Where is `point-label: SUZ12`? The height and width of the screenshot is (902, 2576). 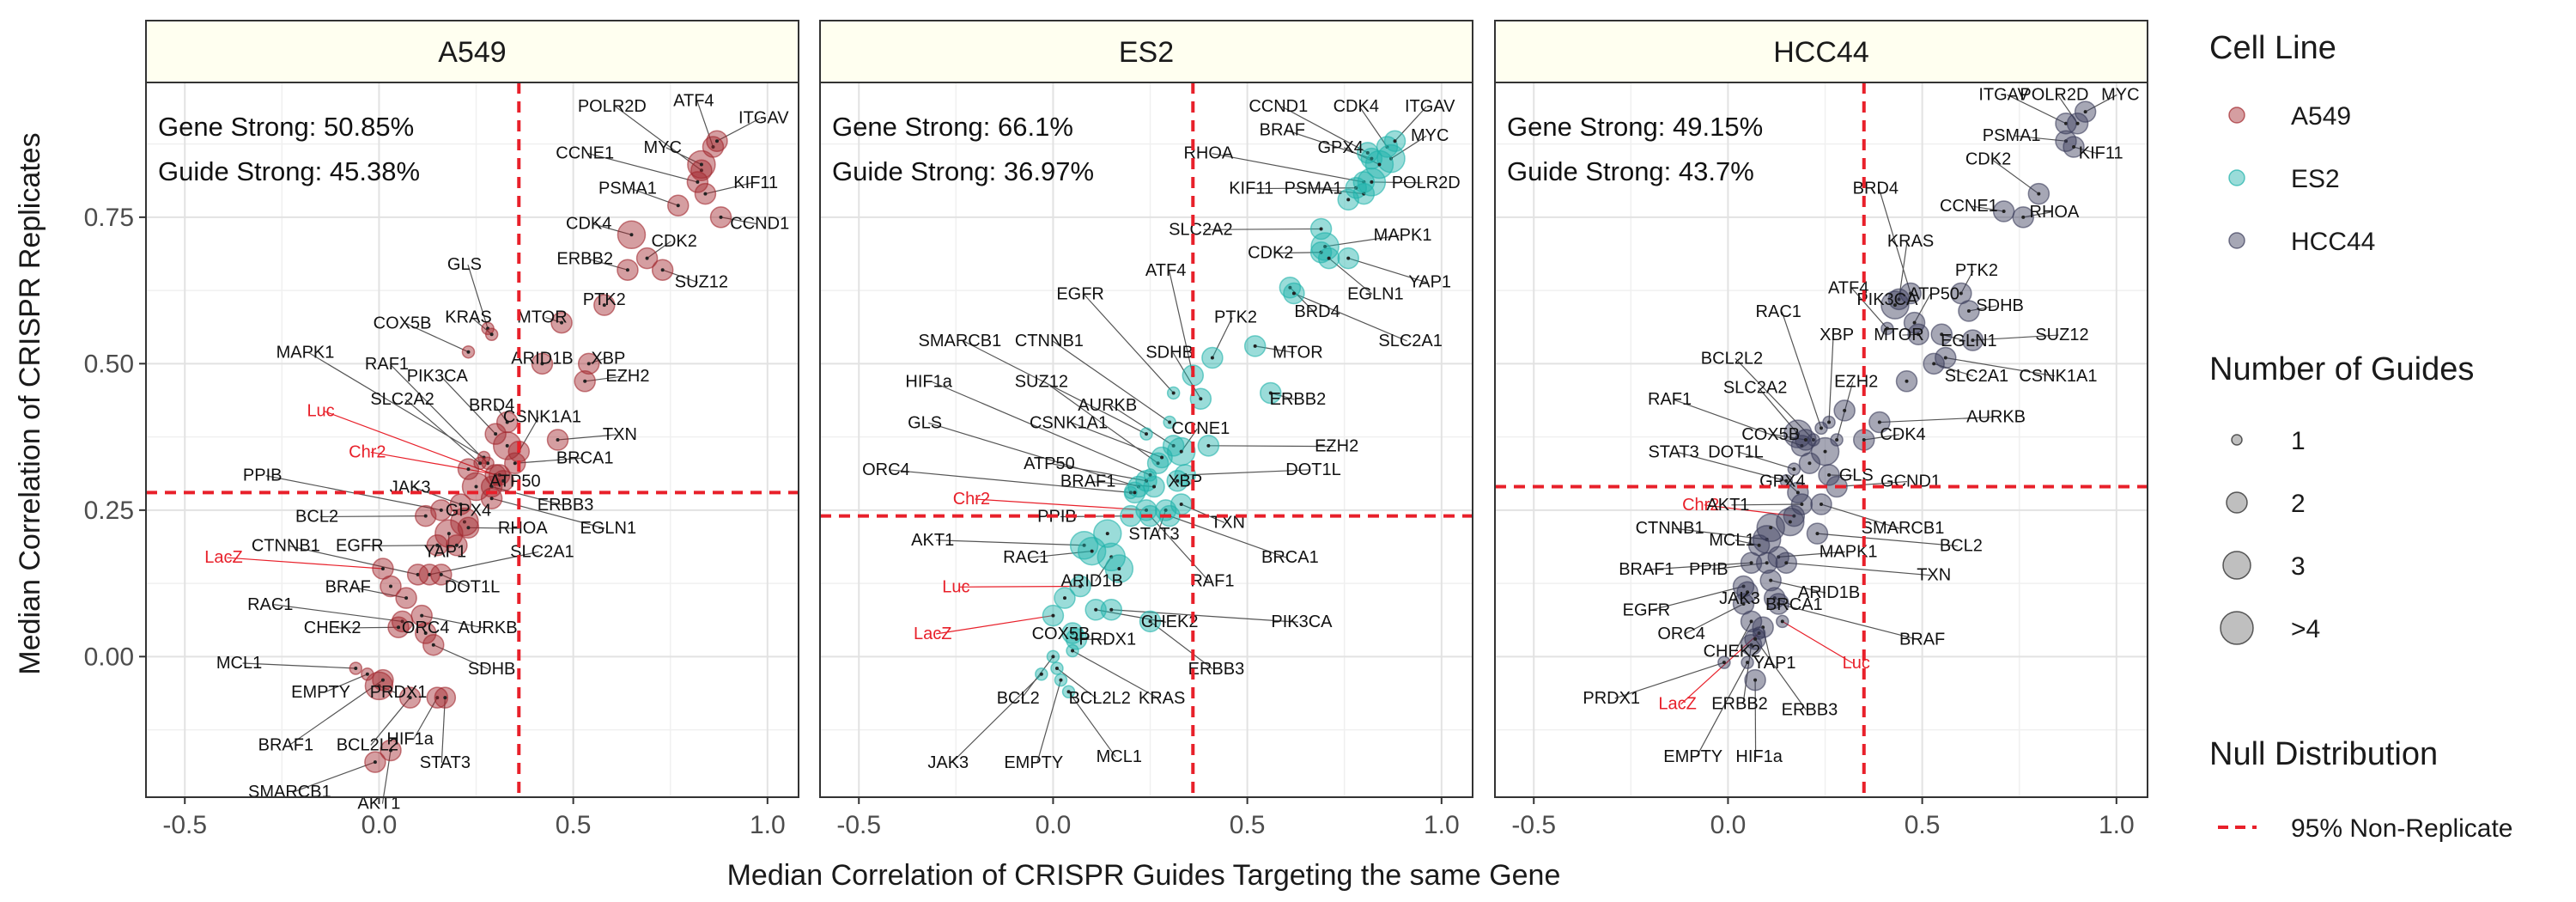 point-label: SUZ12 is located at coordinates (2061, 335).